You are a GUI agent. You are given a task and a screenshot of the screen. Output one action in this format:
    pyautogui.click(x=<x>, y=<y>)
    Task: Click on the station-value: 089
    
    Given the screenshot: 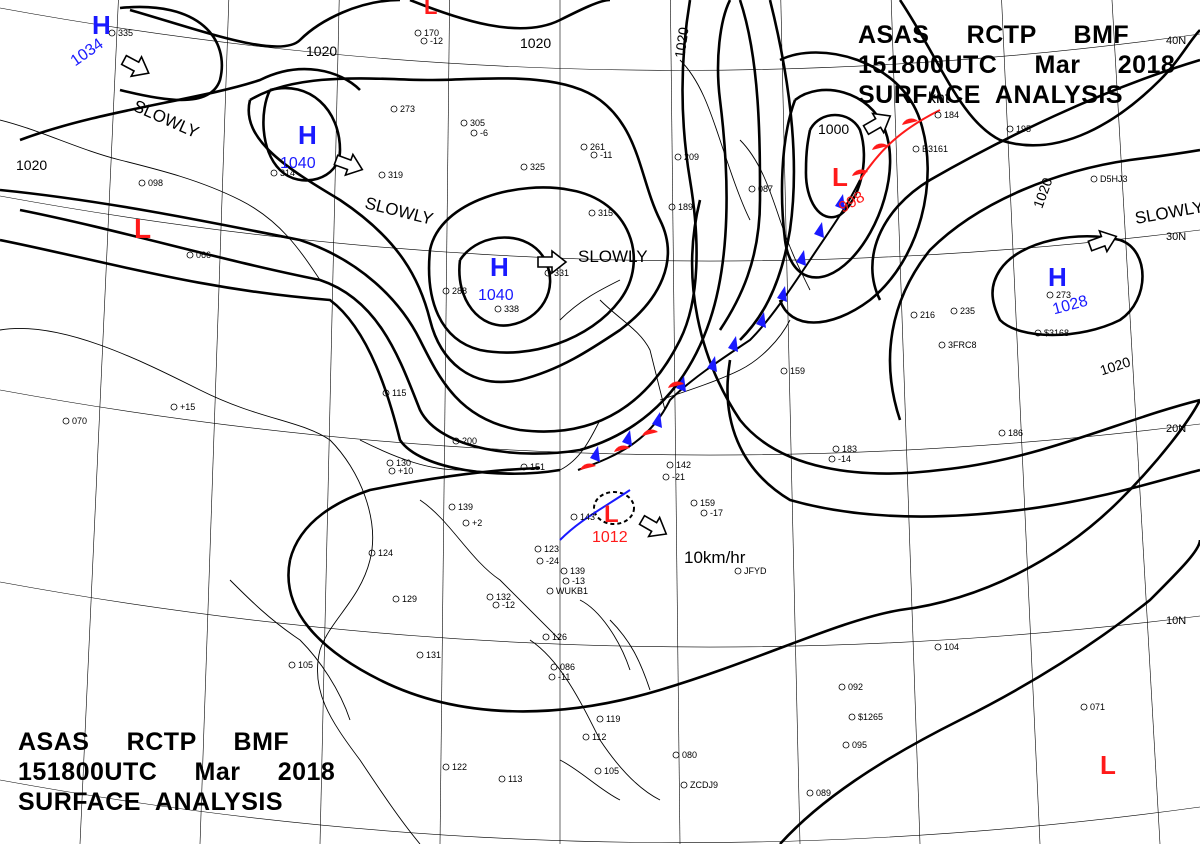 What is the action you would take?
    pyautogui.click(x=823, y=793)
    